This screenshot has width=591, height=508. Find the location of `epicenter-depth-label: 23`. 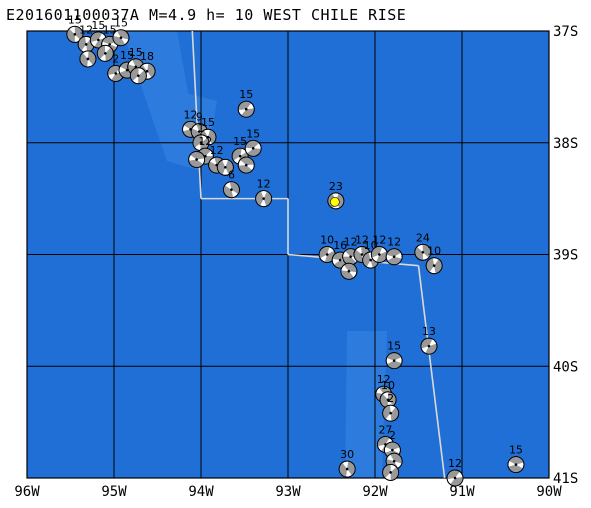

epicenter-depth-label: 23 is located at coordinates (336, 186).